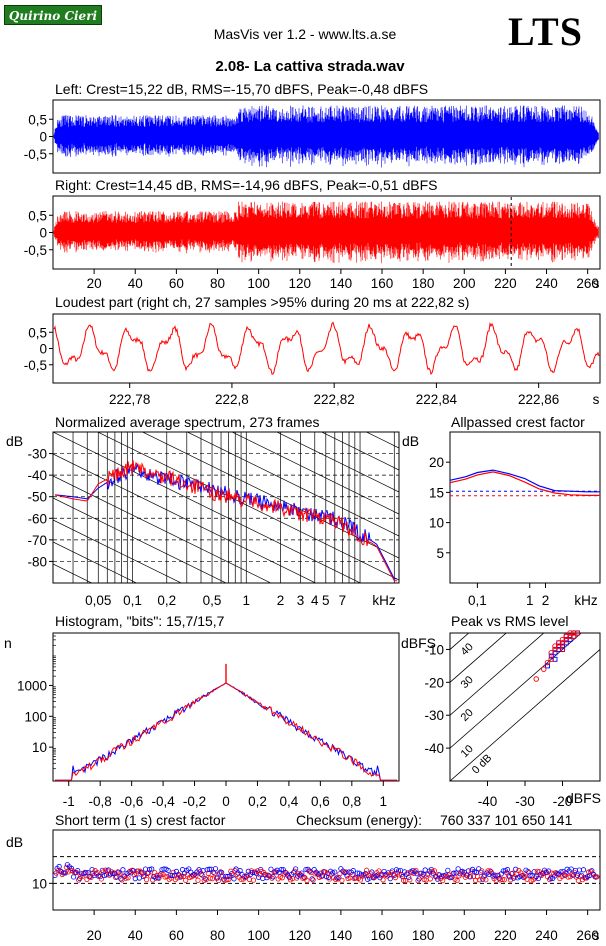 The width and height of the screenshot is (606, 946). I want to click on loudest-ytick-label: 0,5, so click(37, 332).